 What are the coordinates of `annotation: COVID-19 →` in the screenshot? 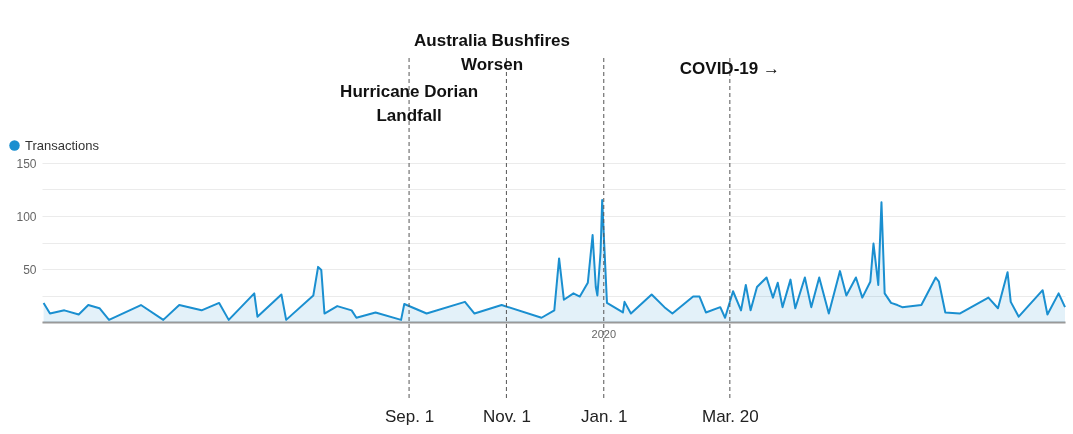 It's located at (729, 68).